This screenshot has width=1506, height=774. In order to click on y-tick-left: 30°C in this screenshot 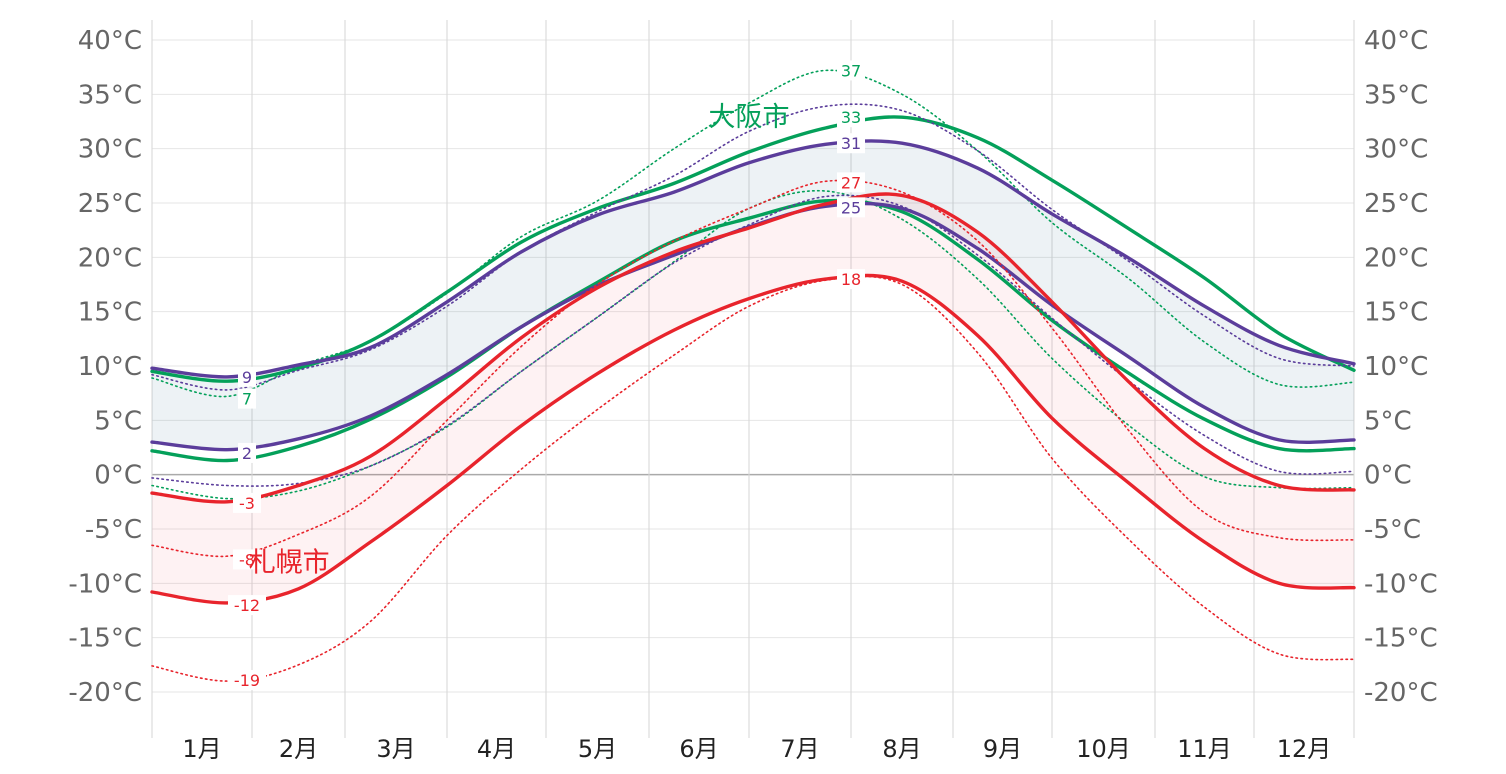, I will do `click(110, 150)`.